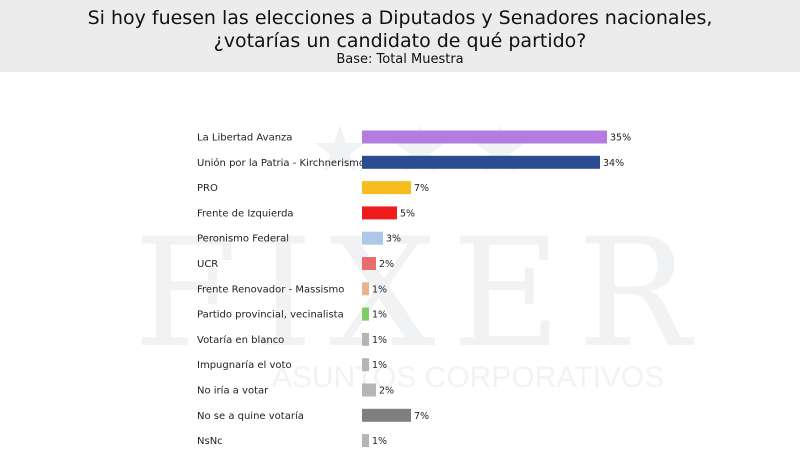 The height and width of the screenshot is (475, 800). Describe the element at coordinates (468, 377) in the screenshot. I see `watermark-tagline: ASUNTOS CORPORATIVOS` at that location.